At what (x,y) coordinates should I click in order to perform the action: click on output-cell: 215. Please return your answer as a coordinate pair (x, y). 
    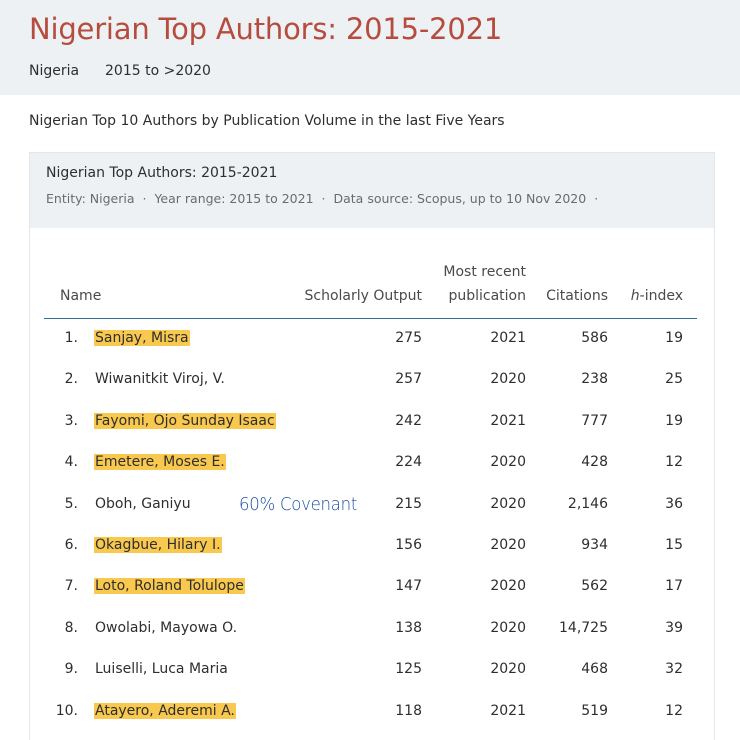
    Looking at the image, I should click on (408, 503).